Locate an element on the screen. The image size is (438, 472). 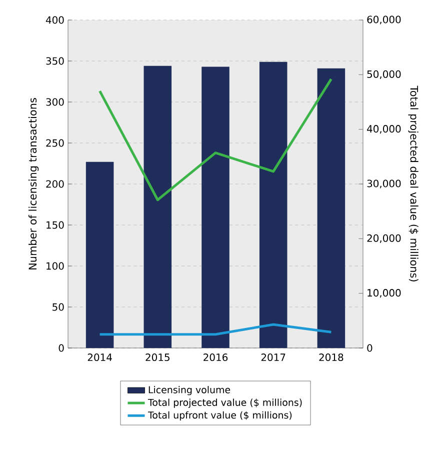
y2-tick-label: 30,000 is located at coordinates (384, 184).